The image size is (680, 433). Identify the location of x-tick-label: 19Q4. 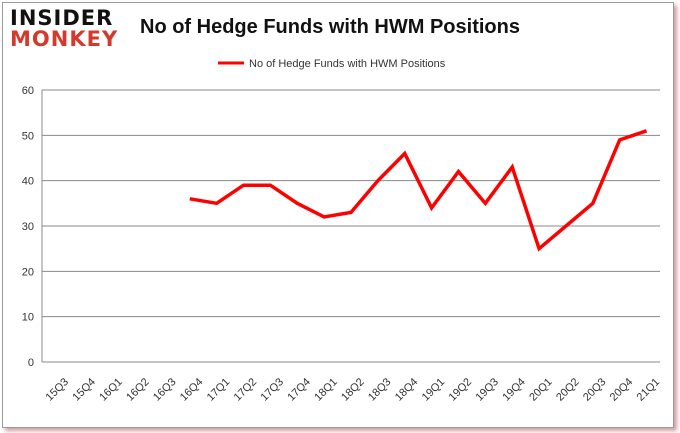
(514, 390).